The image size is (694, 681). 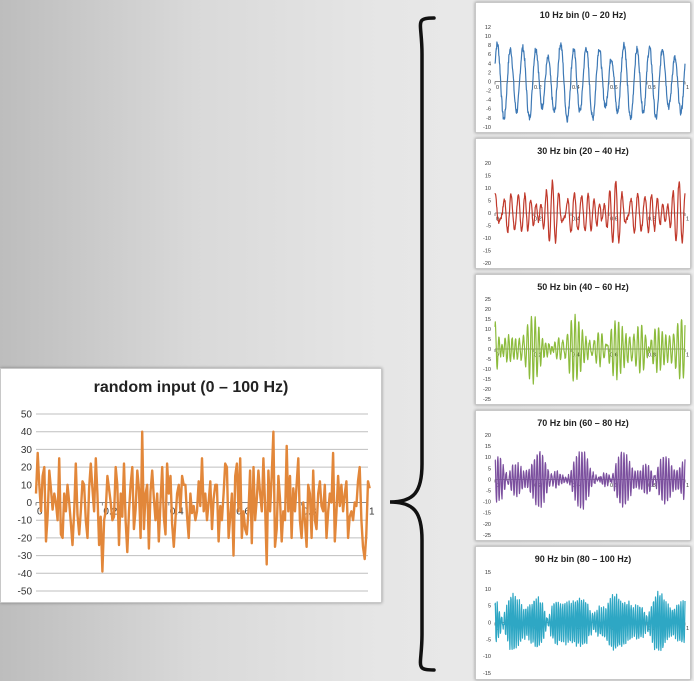 I want to click on y-tick-label: -6, so click(x=488, y=110).